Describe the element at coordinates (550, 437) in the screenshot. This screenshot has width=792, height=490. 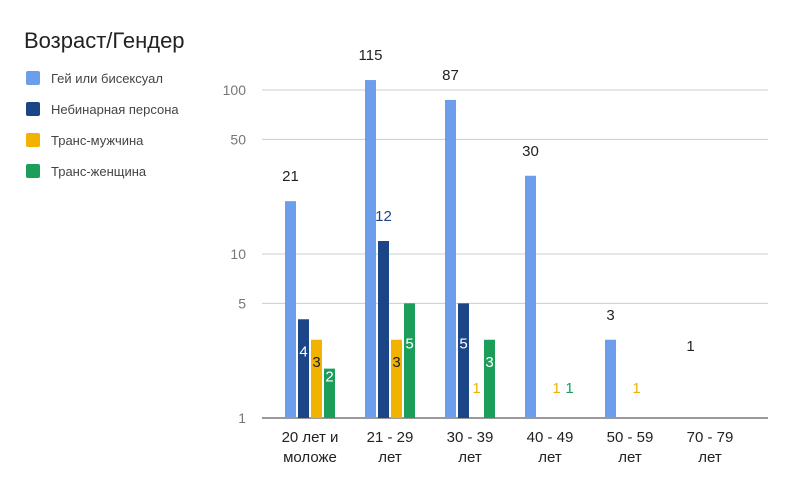
I see `x-tick-label: 40 - 49` at that location.